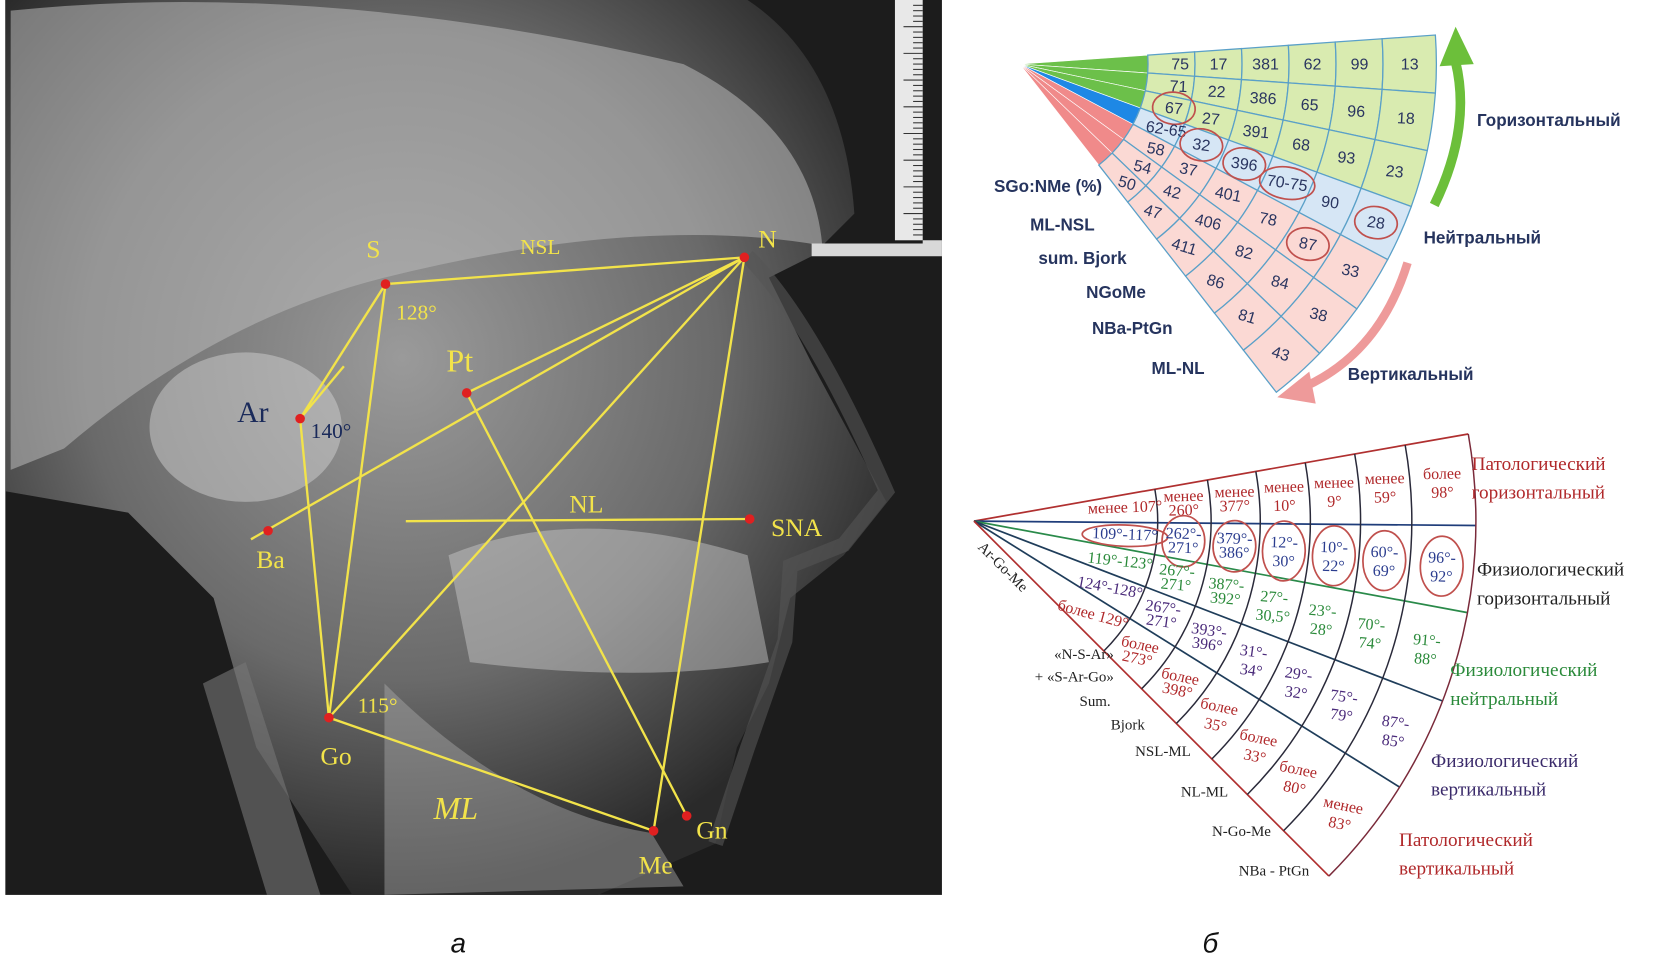  What do you see at coordinates (1177, 571) in the screenshot?
I see `cell-text: 267°-` at bounding box center [1177, 571].